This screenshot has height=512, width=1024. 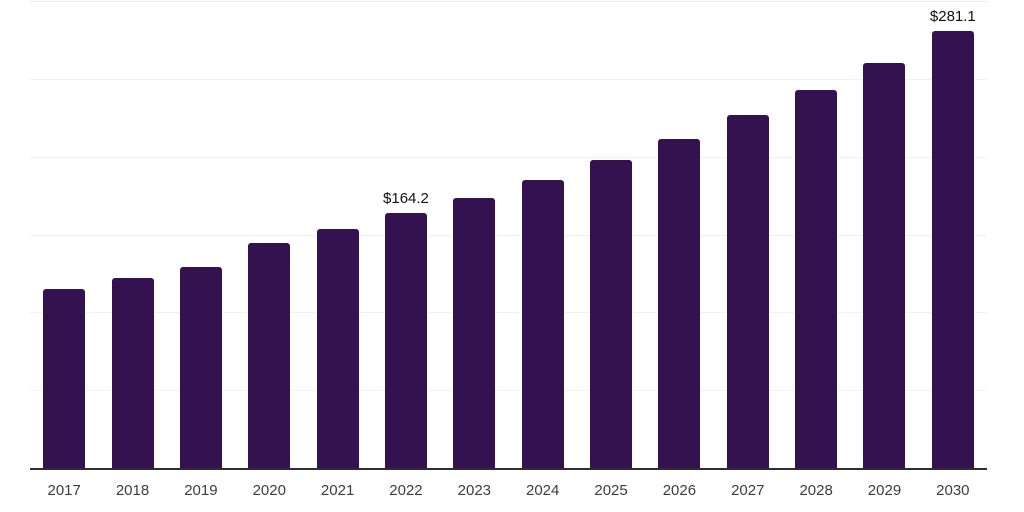 I want to click on bar-slot-2017, so click(x=64, y=235).